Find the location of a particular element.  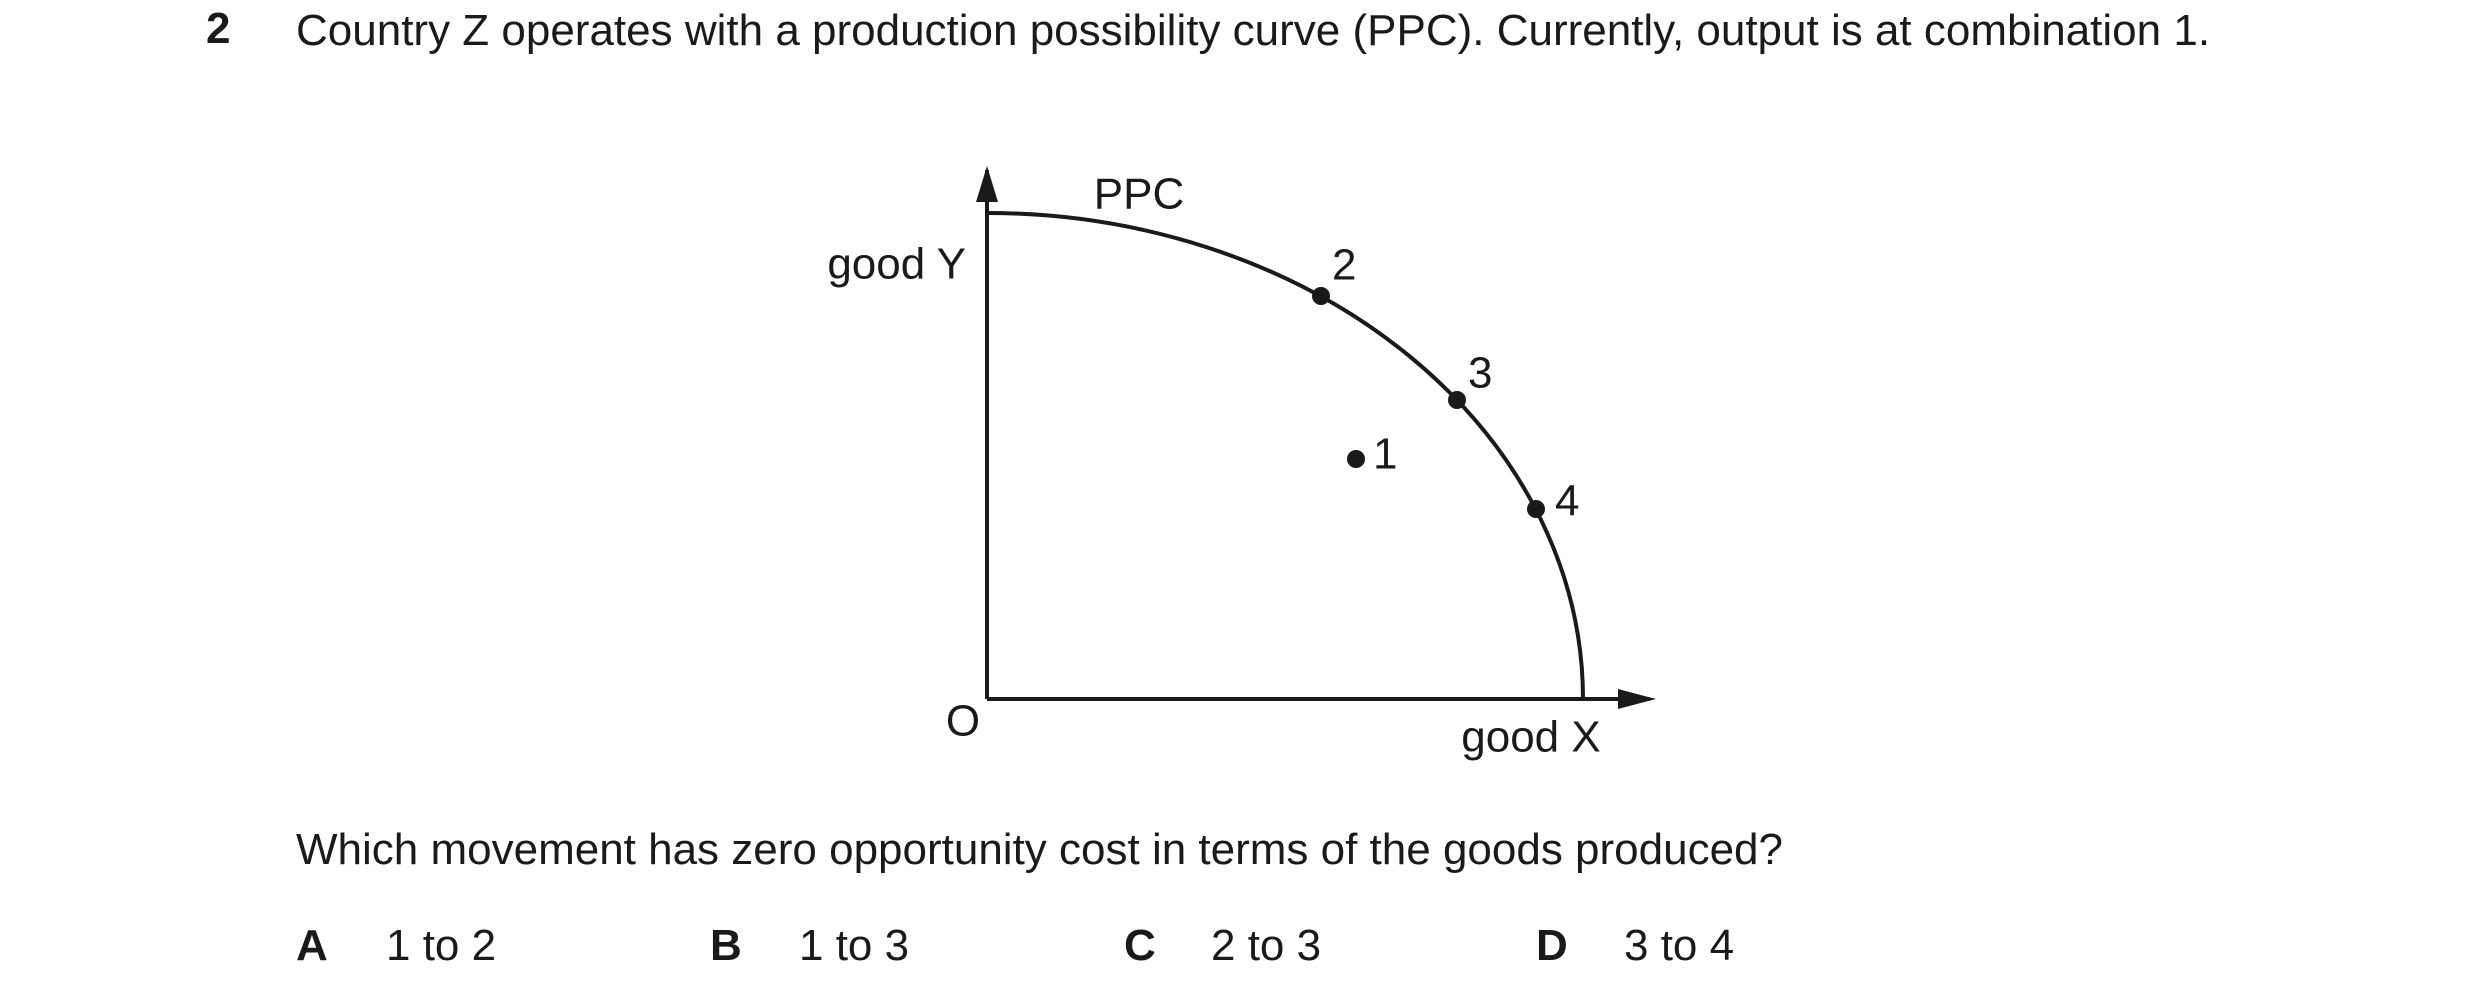

option-letter: B is located at coordinates (726, 945).